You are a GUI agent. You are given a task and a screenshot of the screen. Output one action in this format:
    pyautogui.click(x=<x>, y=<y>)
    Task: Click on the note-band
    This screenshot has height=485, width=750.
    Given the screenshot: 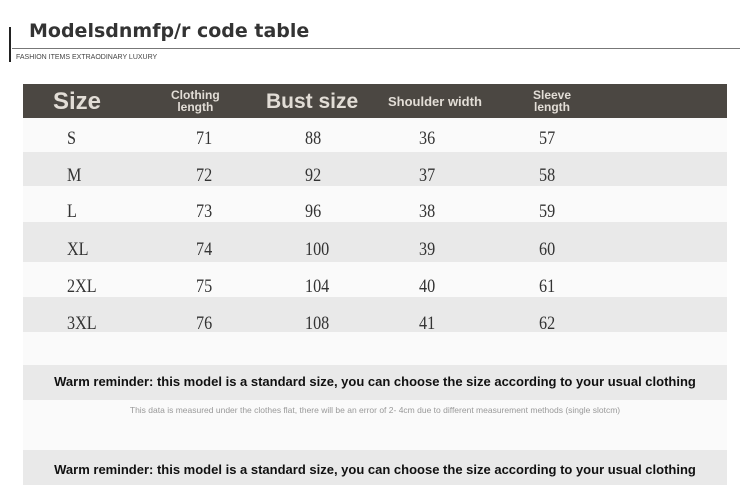 What is the action you would take?
    pyautogui.click(x=375, y=425)
    